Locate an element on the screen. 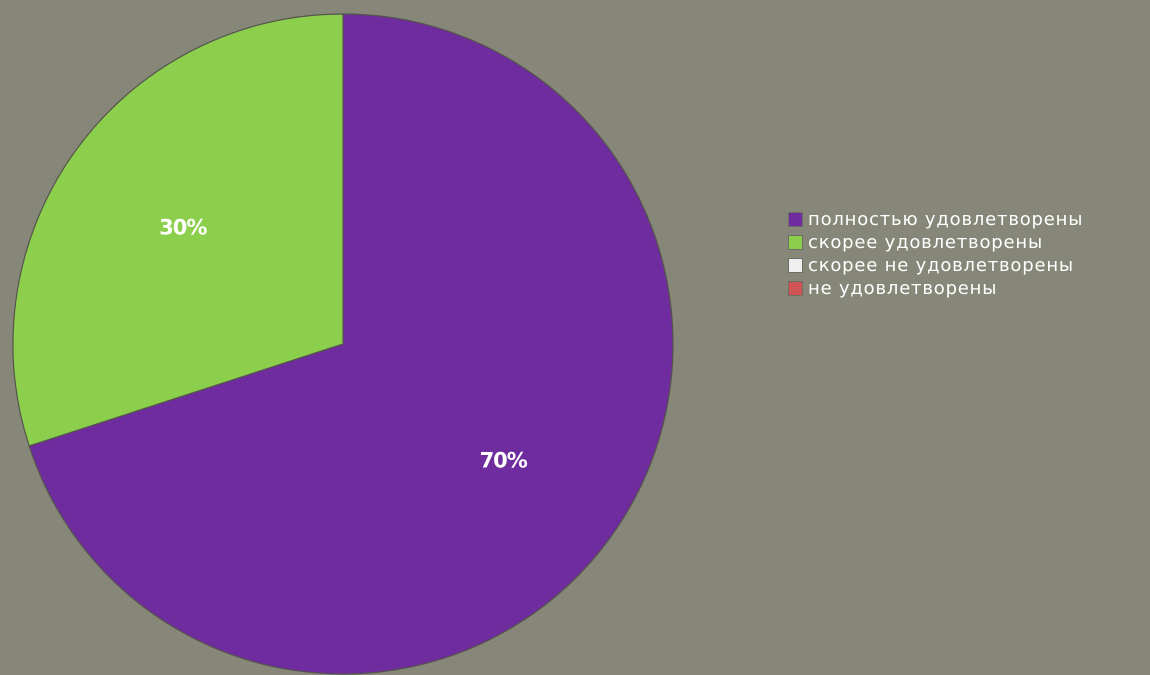 The image size is (1150, 675). slice-2-label: 30% is located at coordinates (183, 228).